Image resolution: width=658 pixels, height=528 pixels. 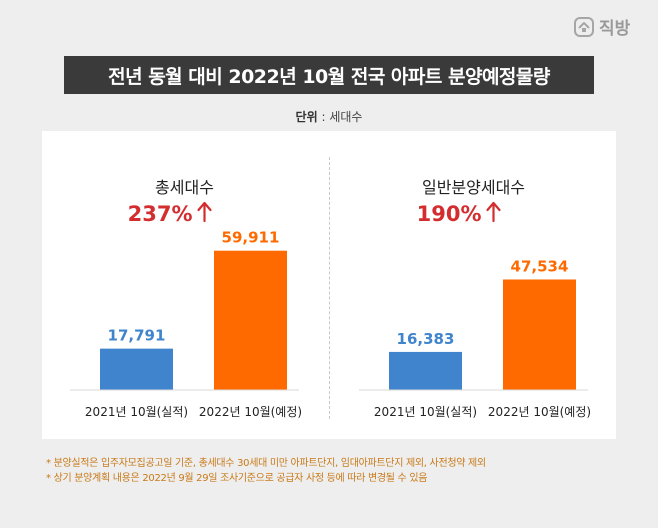 I want to click on chart-1-category-label-1: 2021년 10월(실적), so click(x=136, y=412).